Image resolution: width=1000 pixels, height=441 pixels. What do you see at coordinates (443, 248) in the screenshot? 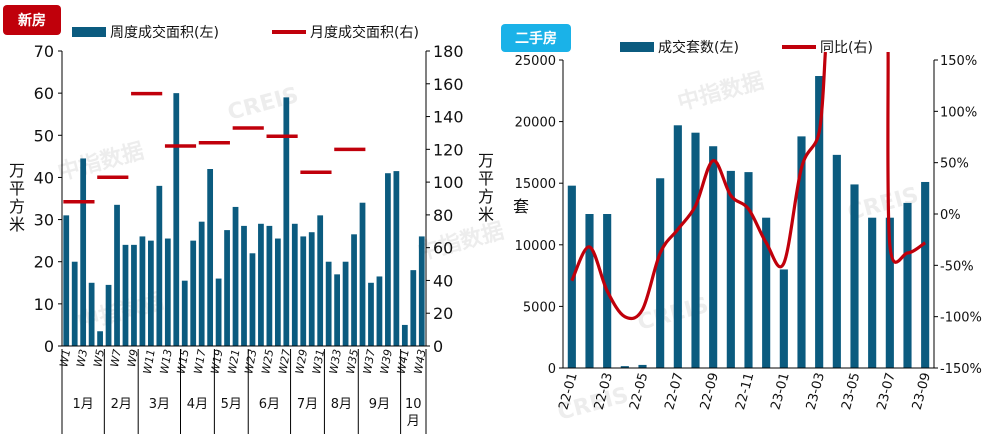
I see `y-tick-label-right: 60` at bounding box center [443, 248].